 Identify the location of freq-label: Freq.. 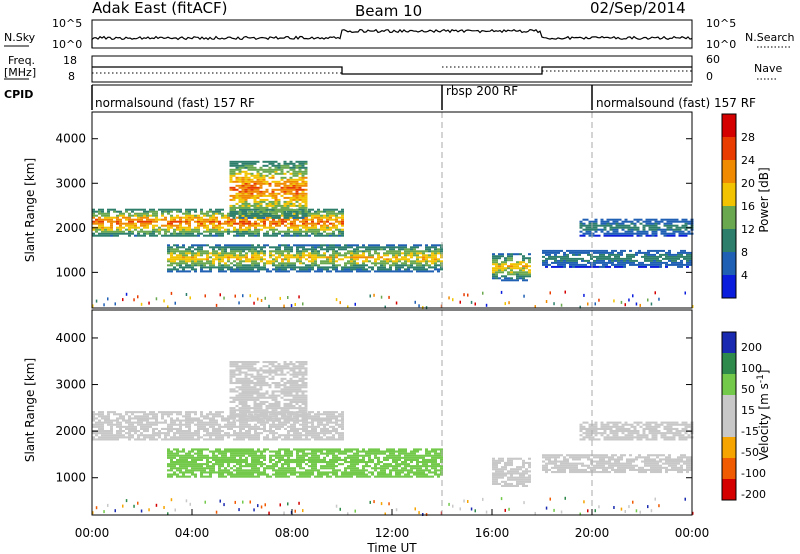
(21, 60).